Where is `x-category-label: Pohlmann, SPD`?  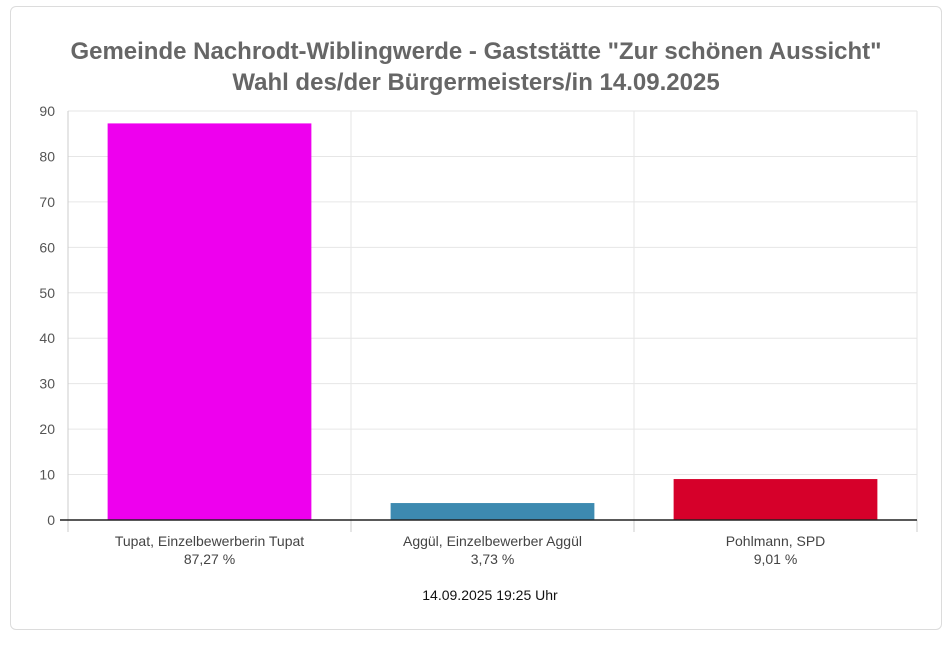
x-category-label: Pohlmann, SPD is located at coordinates (776, 541).